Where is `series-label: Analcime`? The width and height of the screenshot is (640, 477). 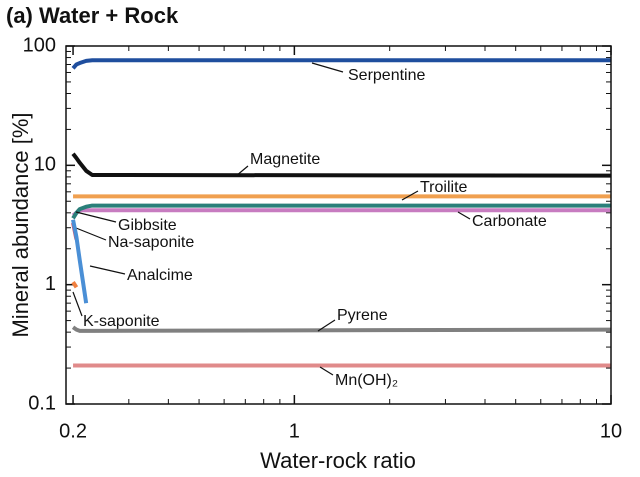 series-label: Analcime is located at coordinates (160, 275).